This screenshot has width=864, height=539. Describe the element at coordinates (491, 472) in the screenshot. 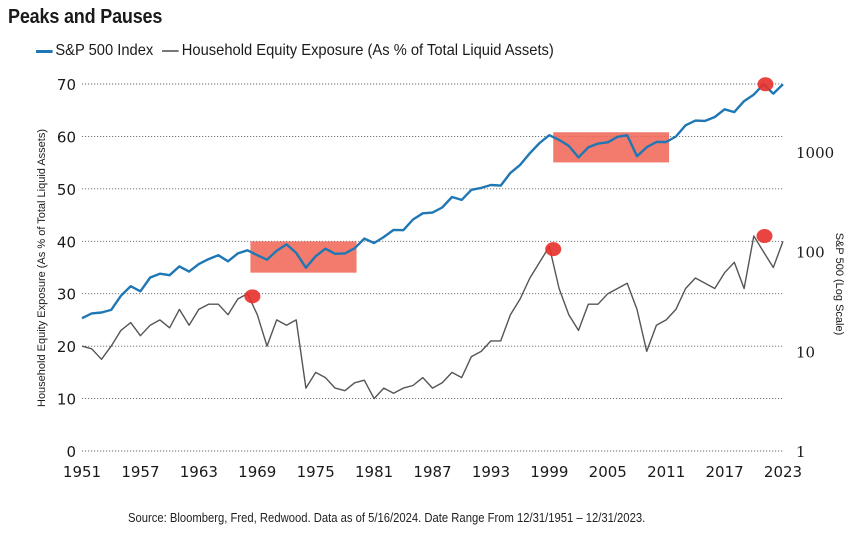

I see `x-tick-label: 1993` at that location.